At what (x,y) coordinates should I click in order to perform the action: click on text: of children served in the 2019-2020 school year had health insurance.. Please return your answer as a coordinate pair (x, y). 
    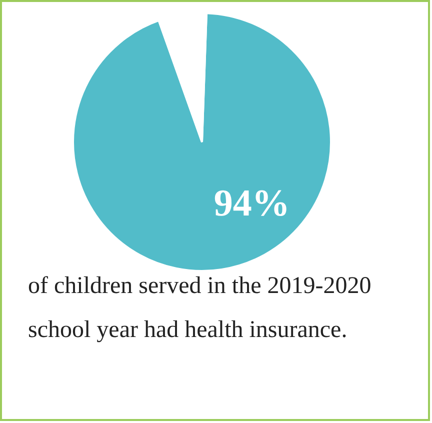
    Looking at the image, I should click on (200, 308).